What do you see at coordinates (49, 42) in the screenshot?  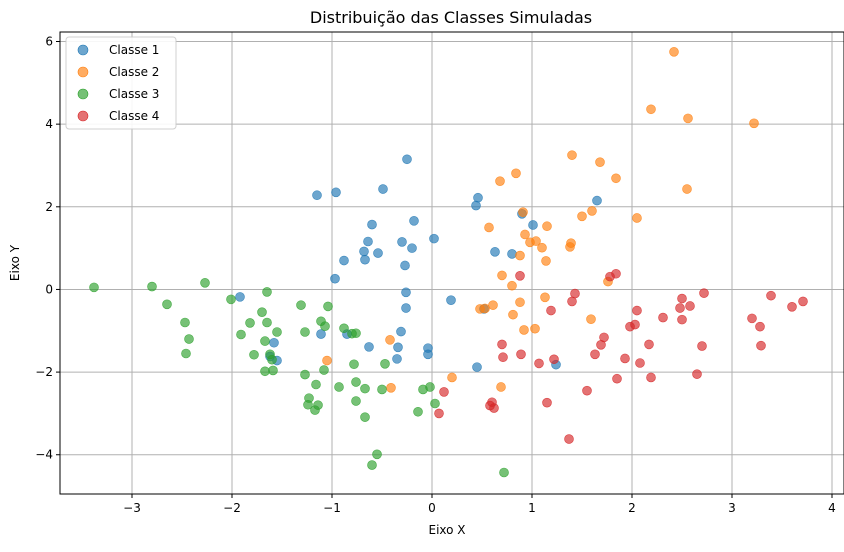 I see `y-tick-label: 6` at bounding box center [49, 42].